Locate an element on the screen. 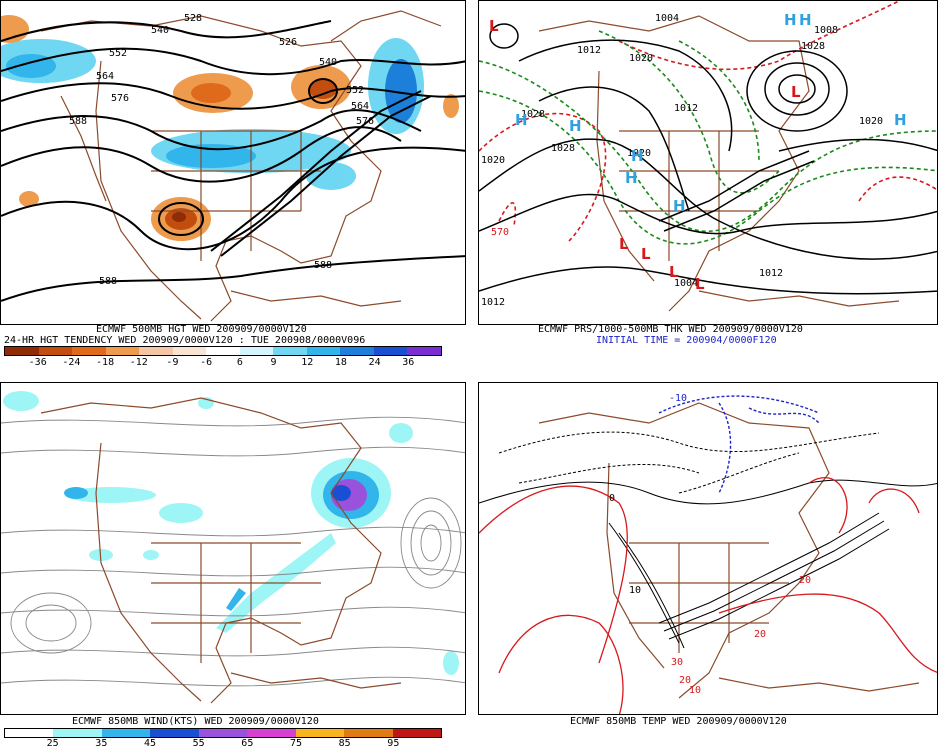  isotherm-labels: -10 0 10 20 20 20 30 10 is located at coordinates (710, 544).